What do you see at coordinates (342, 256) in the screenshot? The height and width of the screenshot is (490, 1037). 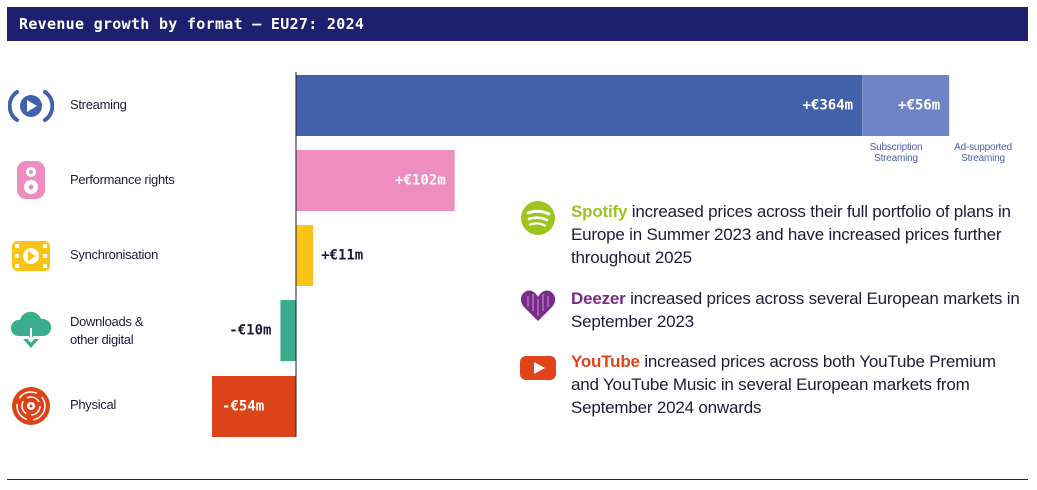 I see `data-label-synchronisation: +€11m` at bounding box center [342, 256].